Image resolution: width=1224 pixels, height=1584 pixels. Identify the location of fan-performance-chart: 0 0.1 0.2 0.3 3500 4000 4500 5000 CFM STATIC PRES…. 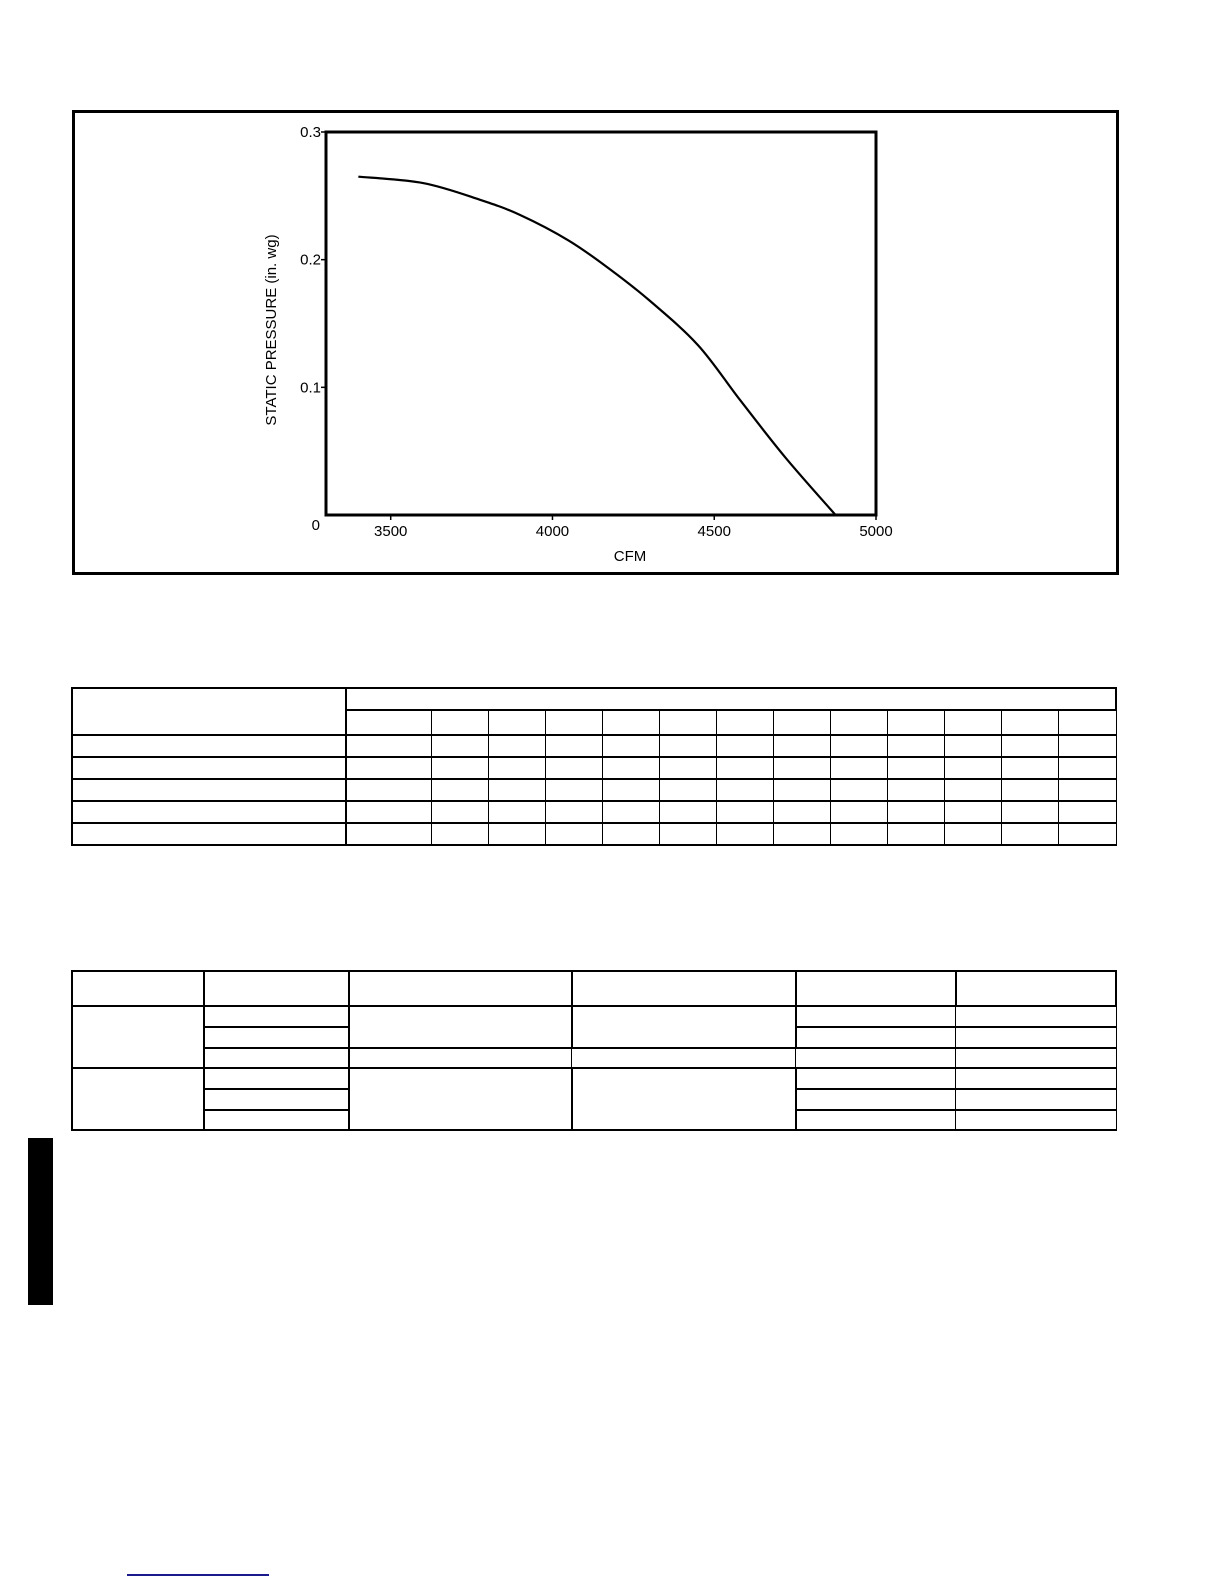
(578, 344).